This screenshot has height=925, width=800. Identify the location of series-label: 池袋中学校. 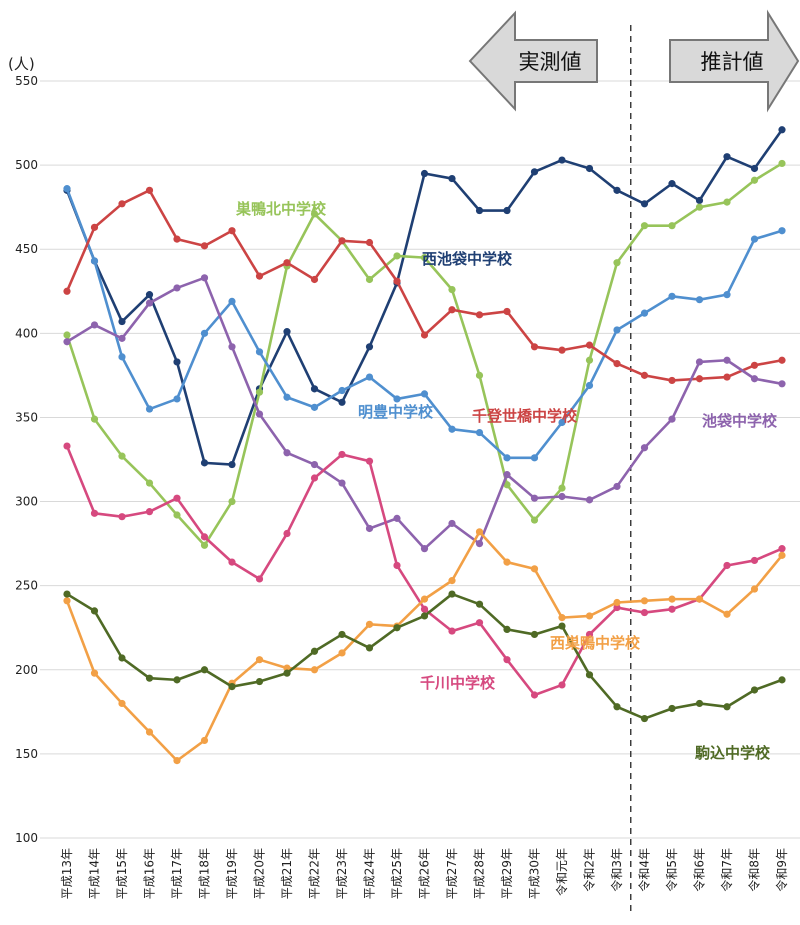
(740, 421).